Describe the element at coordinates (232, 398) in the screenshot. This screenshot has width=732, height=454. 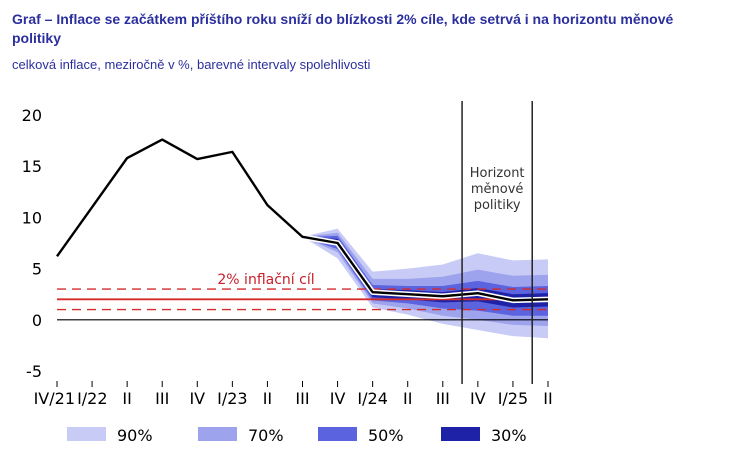
I see `x-tick-label: I/23` at that location.